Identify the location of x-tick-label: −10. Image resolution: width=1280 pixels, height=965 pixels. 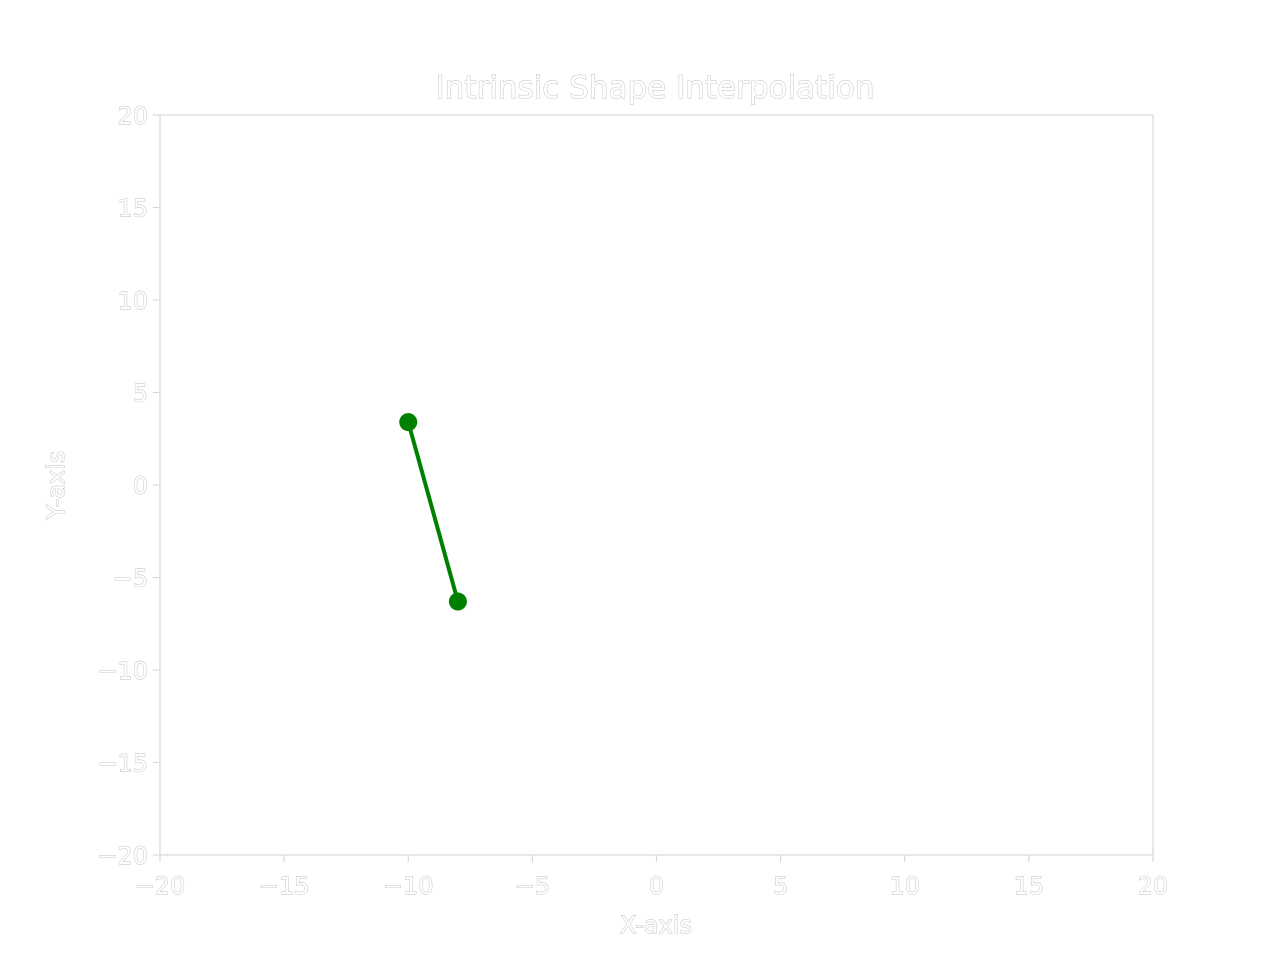
(408, 886).